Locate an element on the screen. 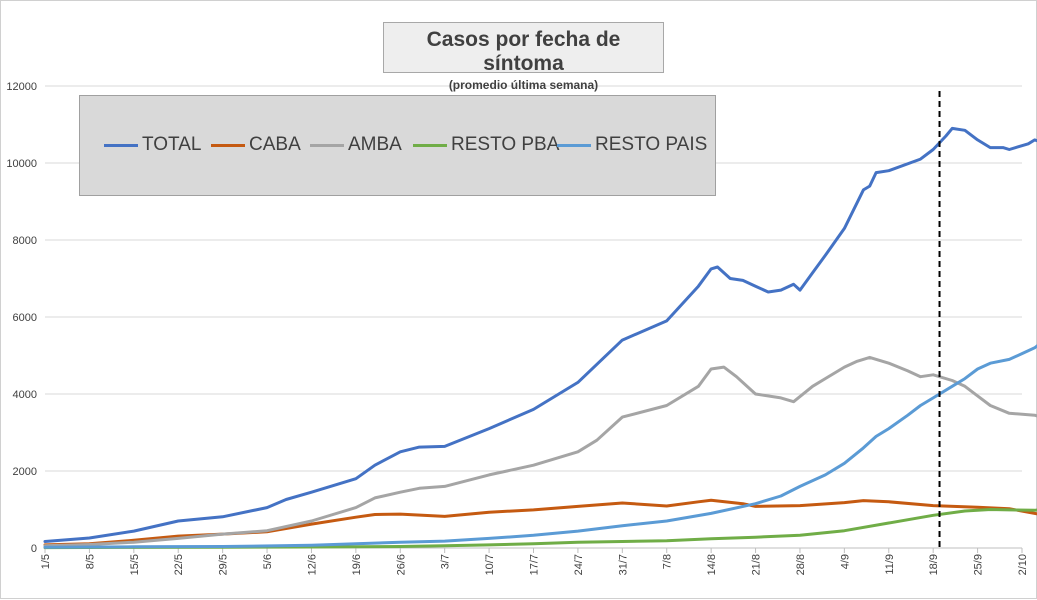  y-tick-label-0: 0 is located at coordinates (34, 549).